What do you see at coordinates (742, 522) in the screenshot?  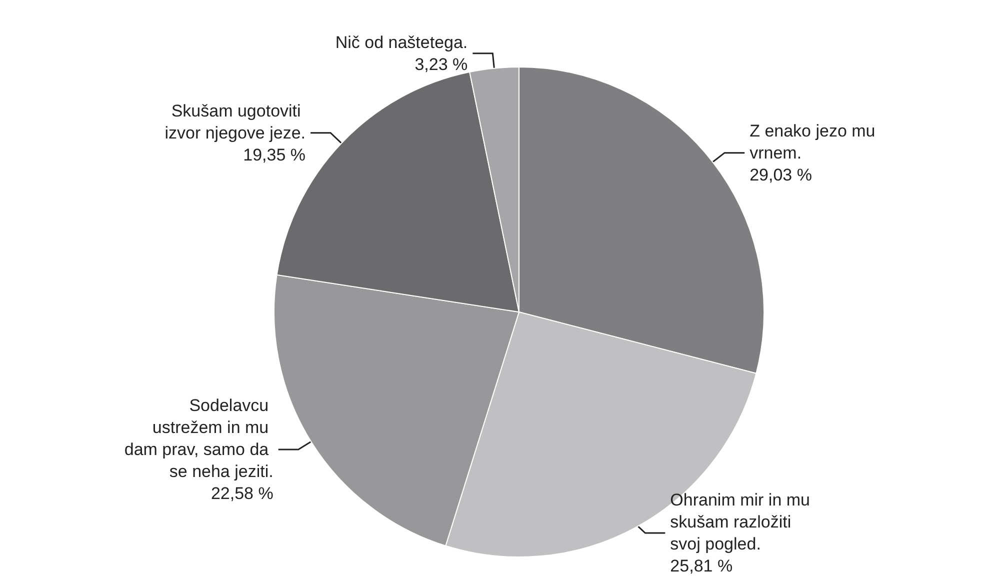 I see `slice-label: Ohranim mir in mu skušam razložiti svoj pogled.` at bounding box center [742, 522].